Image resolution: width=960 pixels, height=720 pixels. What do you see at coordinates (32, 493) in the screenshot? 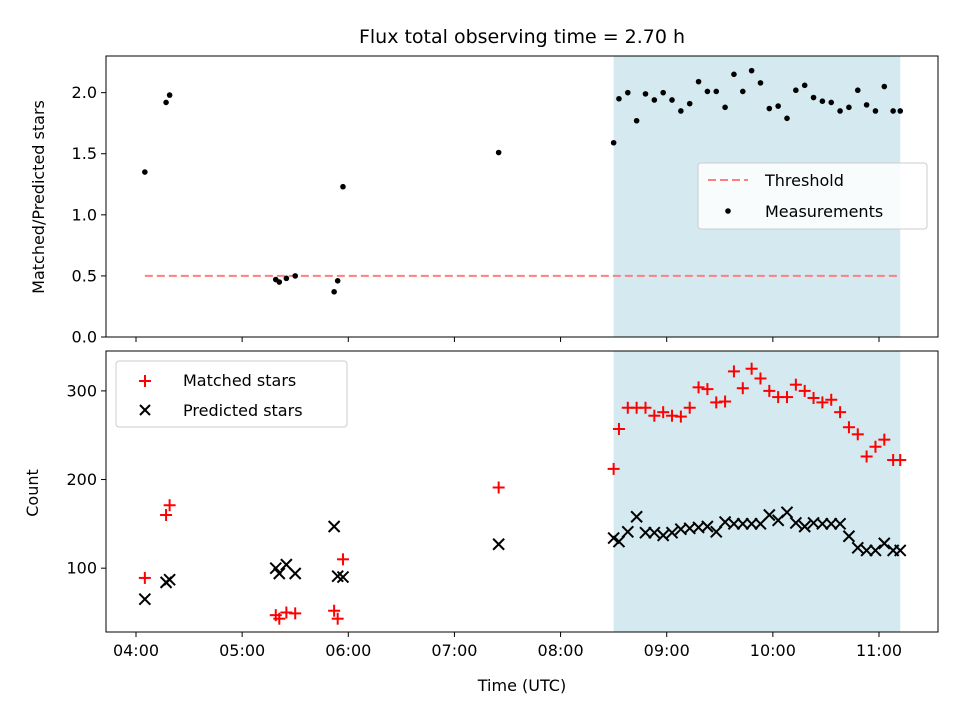
I see `counts-y-axis-label: Count` at bounding box center [32, 493].